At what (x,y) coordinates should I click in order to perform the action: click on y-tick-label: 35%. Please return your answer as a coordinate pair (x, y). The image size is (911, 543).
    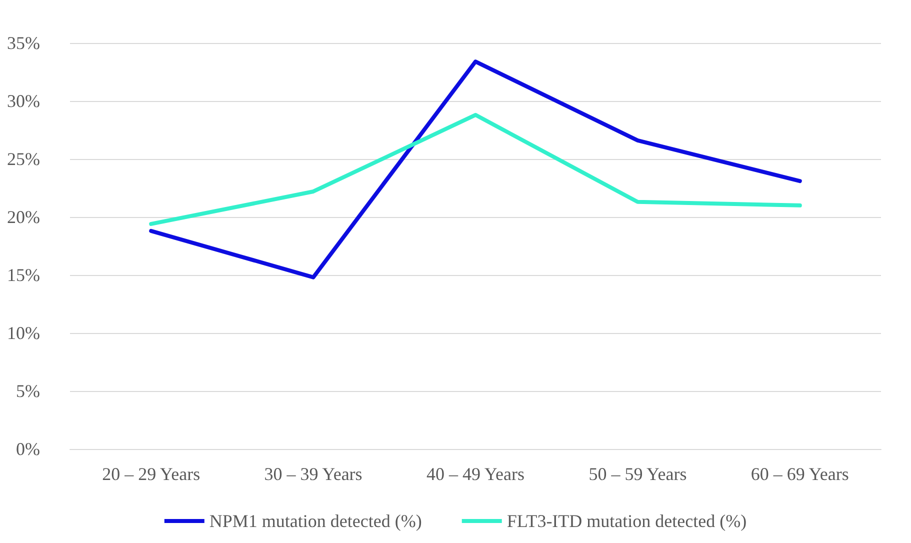
    Looking at the image, I should click on (23, 43).